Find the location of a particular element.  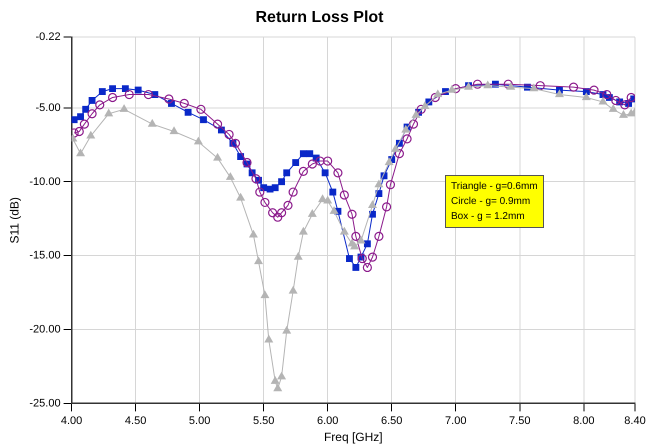

x-tick-label: 7.50 is located at coordinates (519, 421).